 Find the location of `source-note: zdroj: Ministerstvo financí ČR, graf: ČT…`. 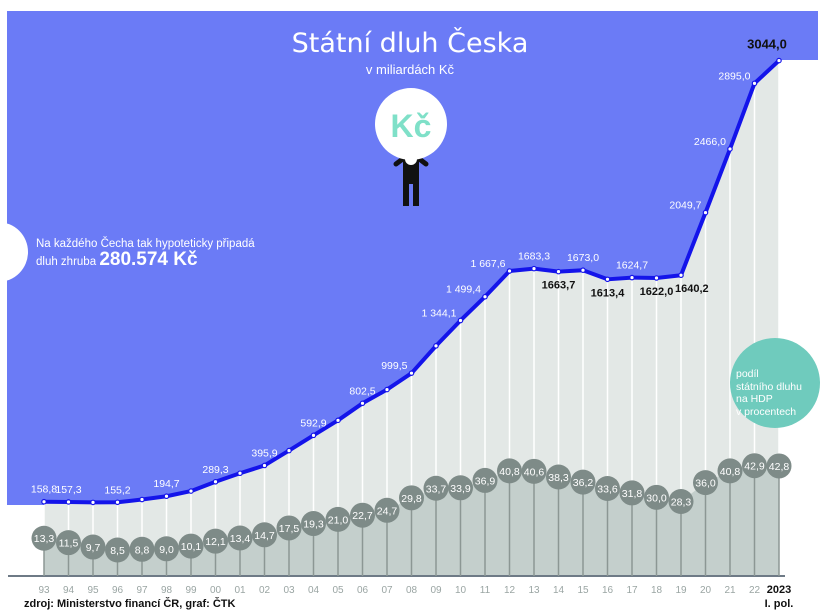

source-note: zdroj: Ministerstvo financí ČR, graf: ČT… is located at coordinates (130, 604).